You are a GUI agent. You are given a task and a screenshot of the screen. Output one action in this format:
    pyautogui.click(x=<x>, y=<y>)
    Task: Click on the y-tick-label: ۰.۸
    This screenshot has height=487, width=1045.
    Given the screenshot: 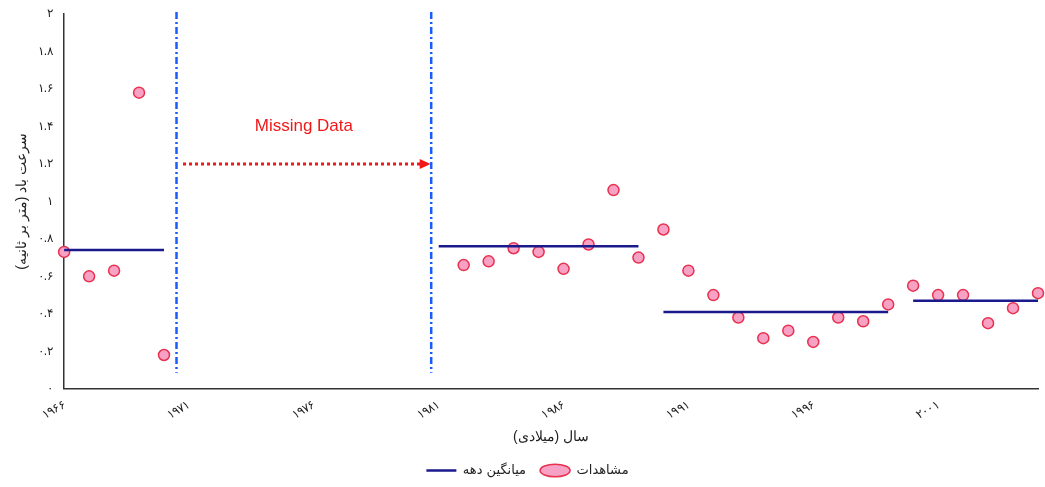 What is the action you would take?
    pyautogui.click(x=46, y=238)
    